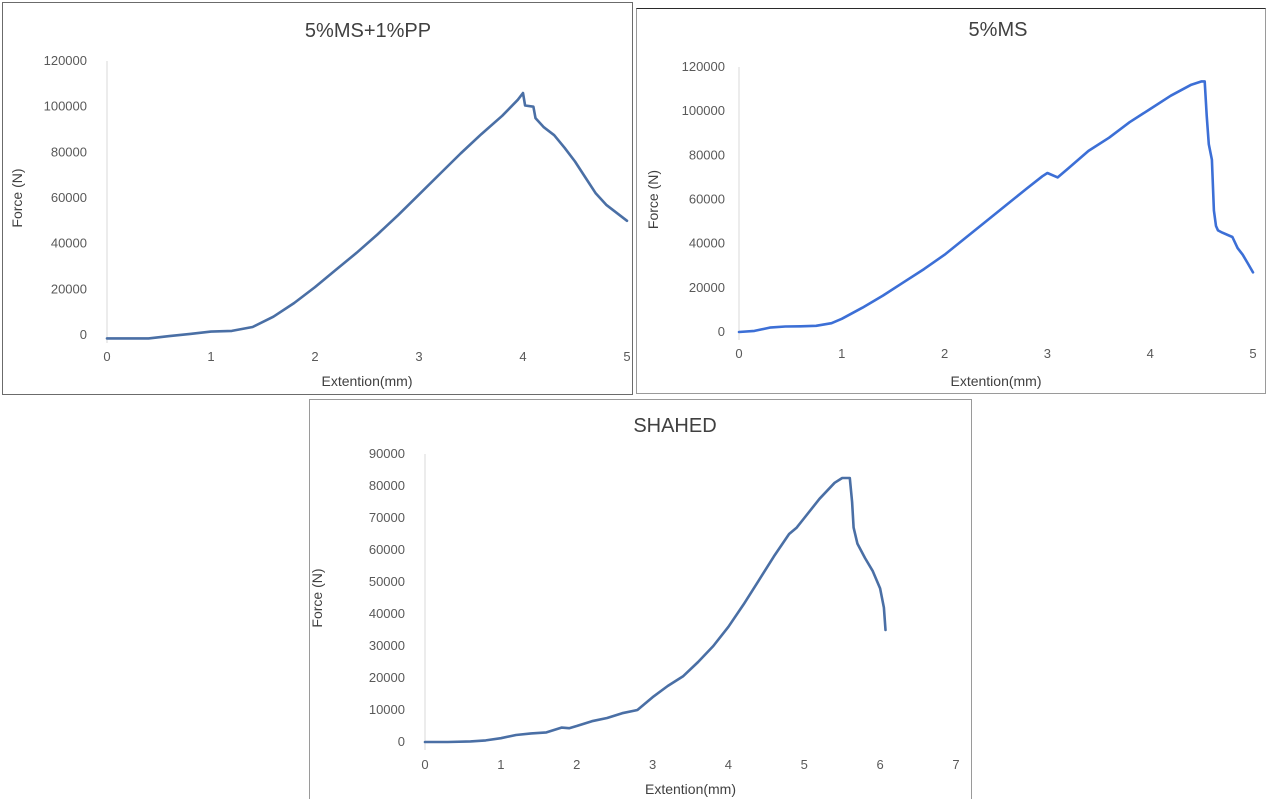  I want to click on x-tick-label: 6, so click(880, 764).